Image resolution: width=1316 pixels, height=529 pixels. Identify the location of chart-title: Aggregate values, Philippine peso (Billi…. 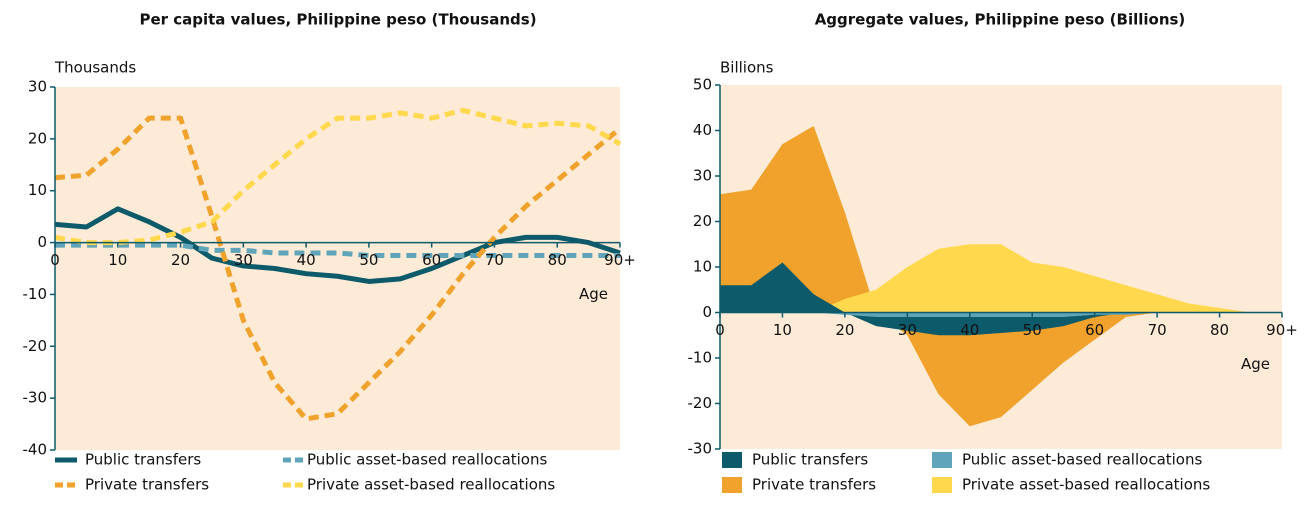
(1000, 20).